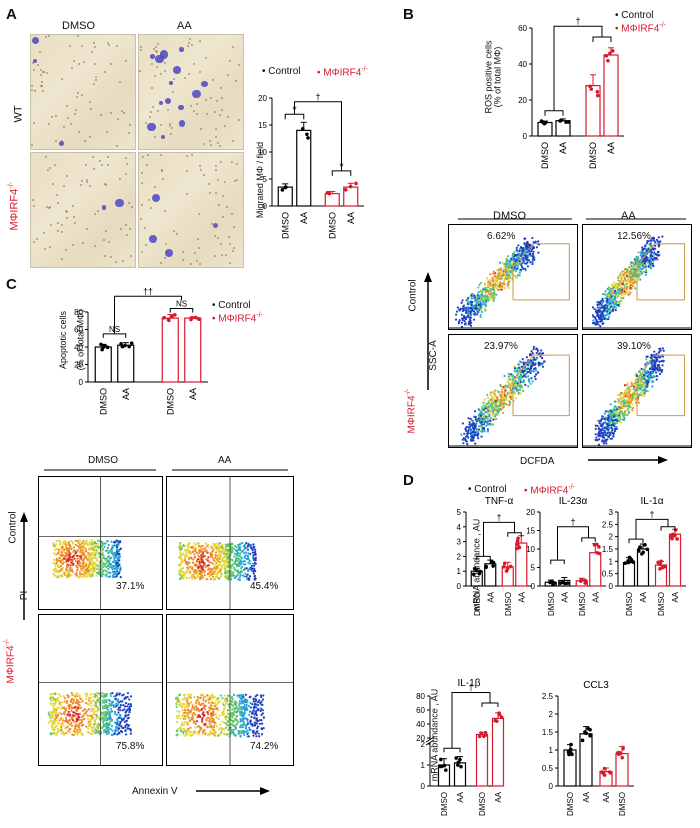 The image size is (700, 828). Describe the element at coordinates (521, 596) in the screenshot. I see `D-TNF-cat-3: AA` at that location.